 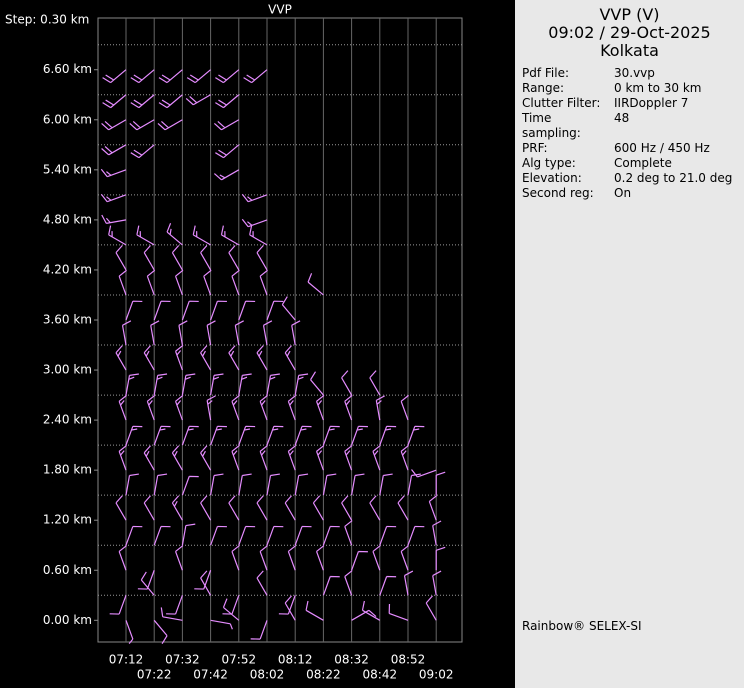 I want to click on field-row: Pdf File: 30.vvp, so click(x=629, y=73).